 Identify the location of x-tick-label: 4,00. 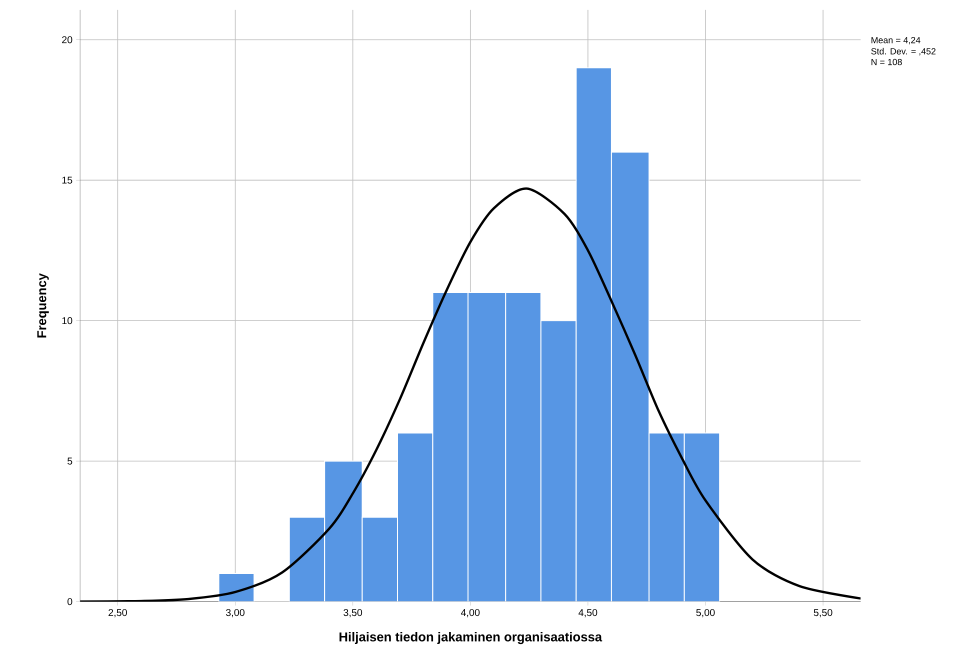
(470, 613).